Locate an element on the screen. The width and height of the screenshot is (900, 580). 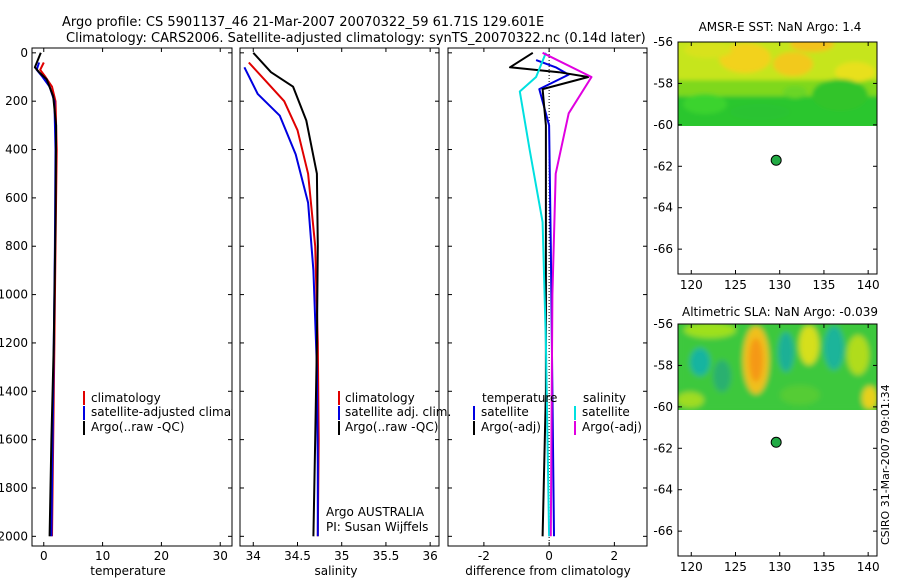
sst-map-frame is located at coordinates (777, 158).